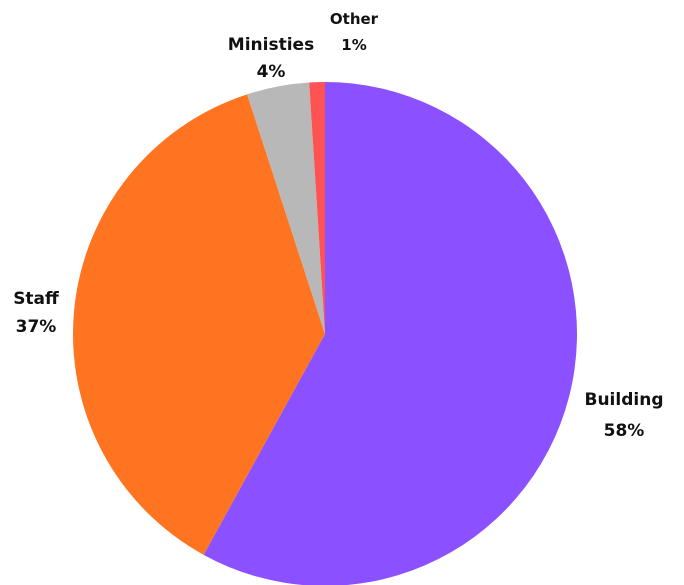 This screenshot has height=585, width=684. I want to click on slice-label-ministies: Ministies, so click(271, 45).